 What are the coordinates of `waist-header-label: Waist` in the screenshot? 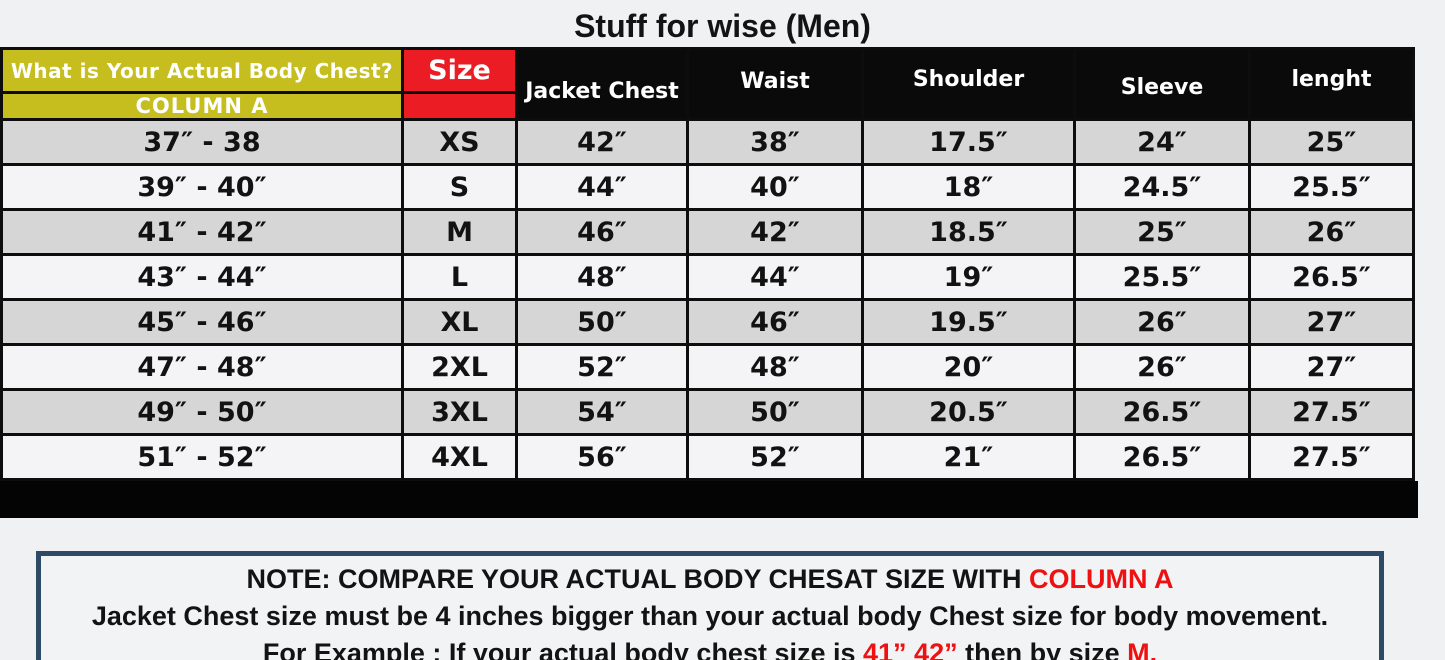 It's located at (775, 81).